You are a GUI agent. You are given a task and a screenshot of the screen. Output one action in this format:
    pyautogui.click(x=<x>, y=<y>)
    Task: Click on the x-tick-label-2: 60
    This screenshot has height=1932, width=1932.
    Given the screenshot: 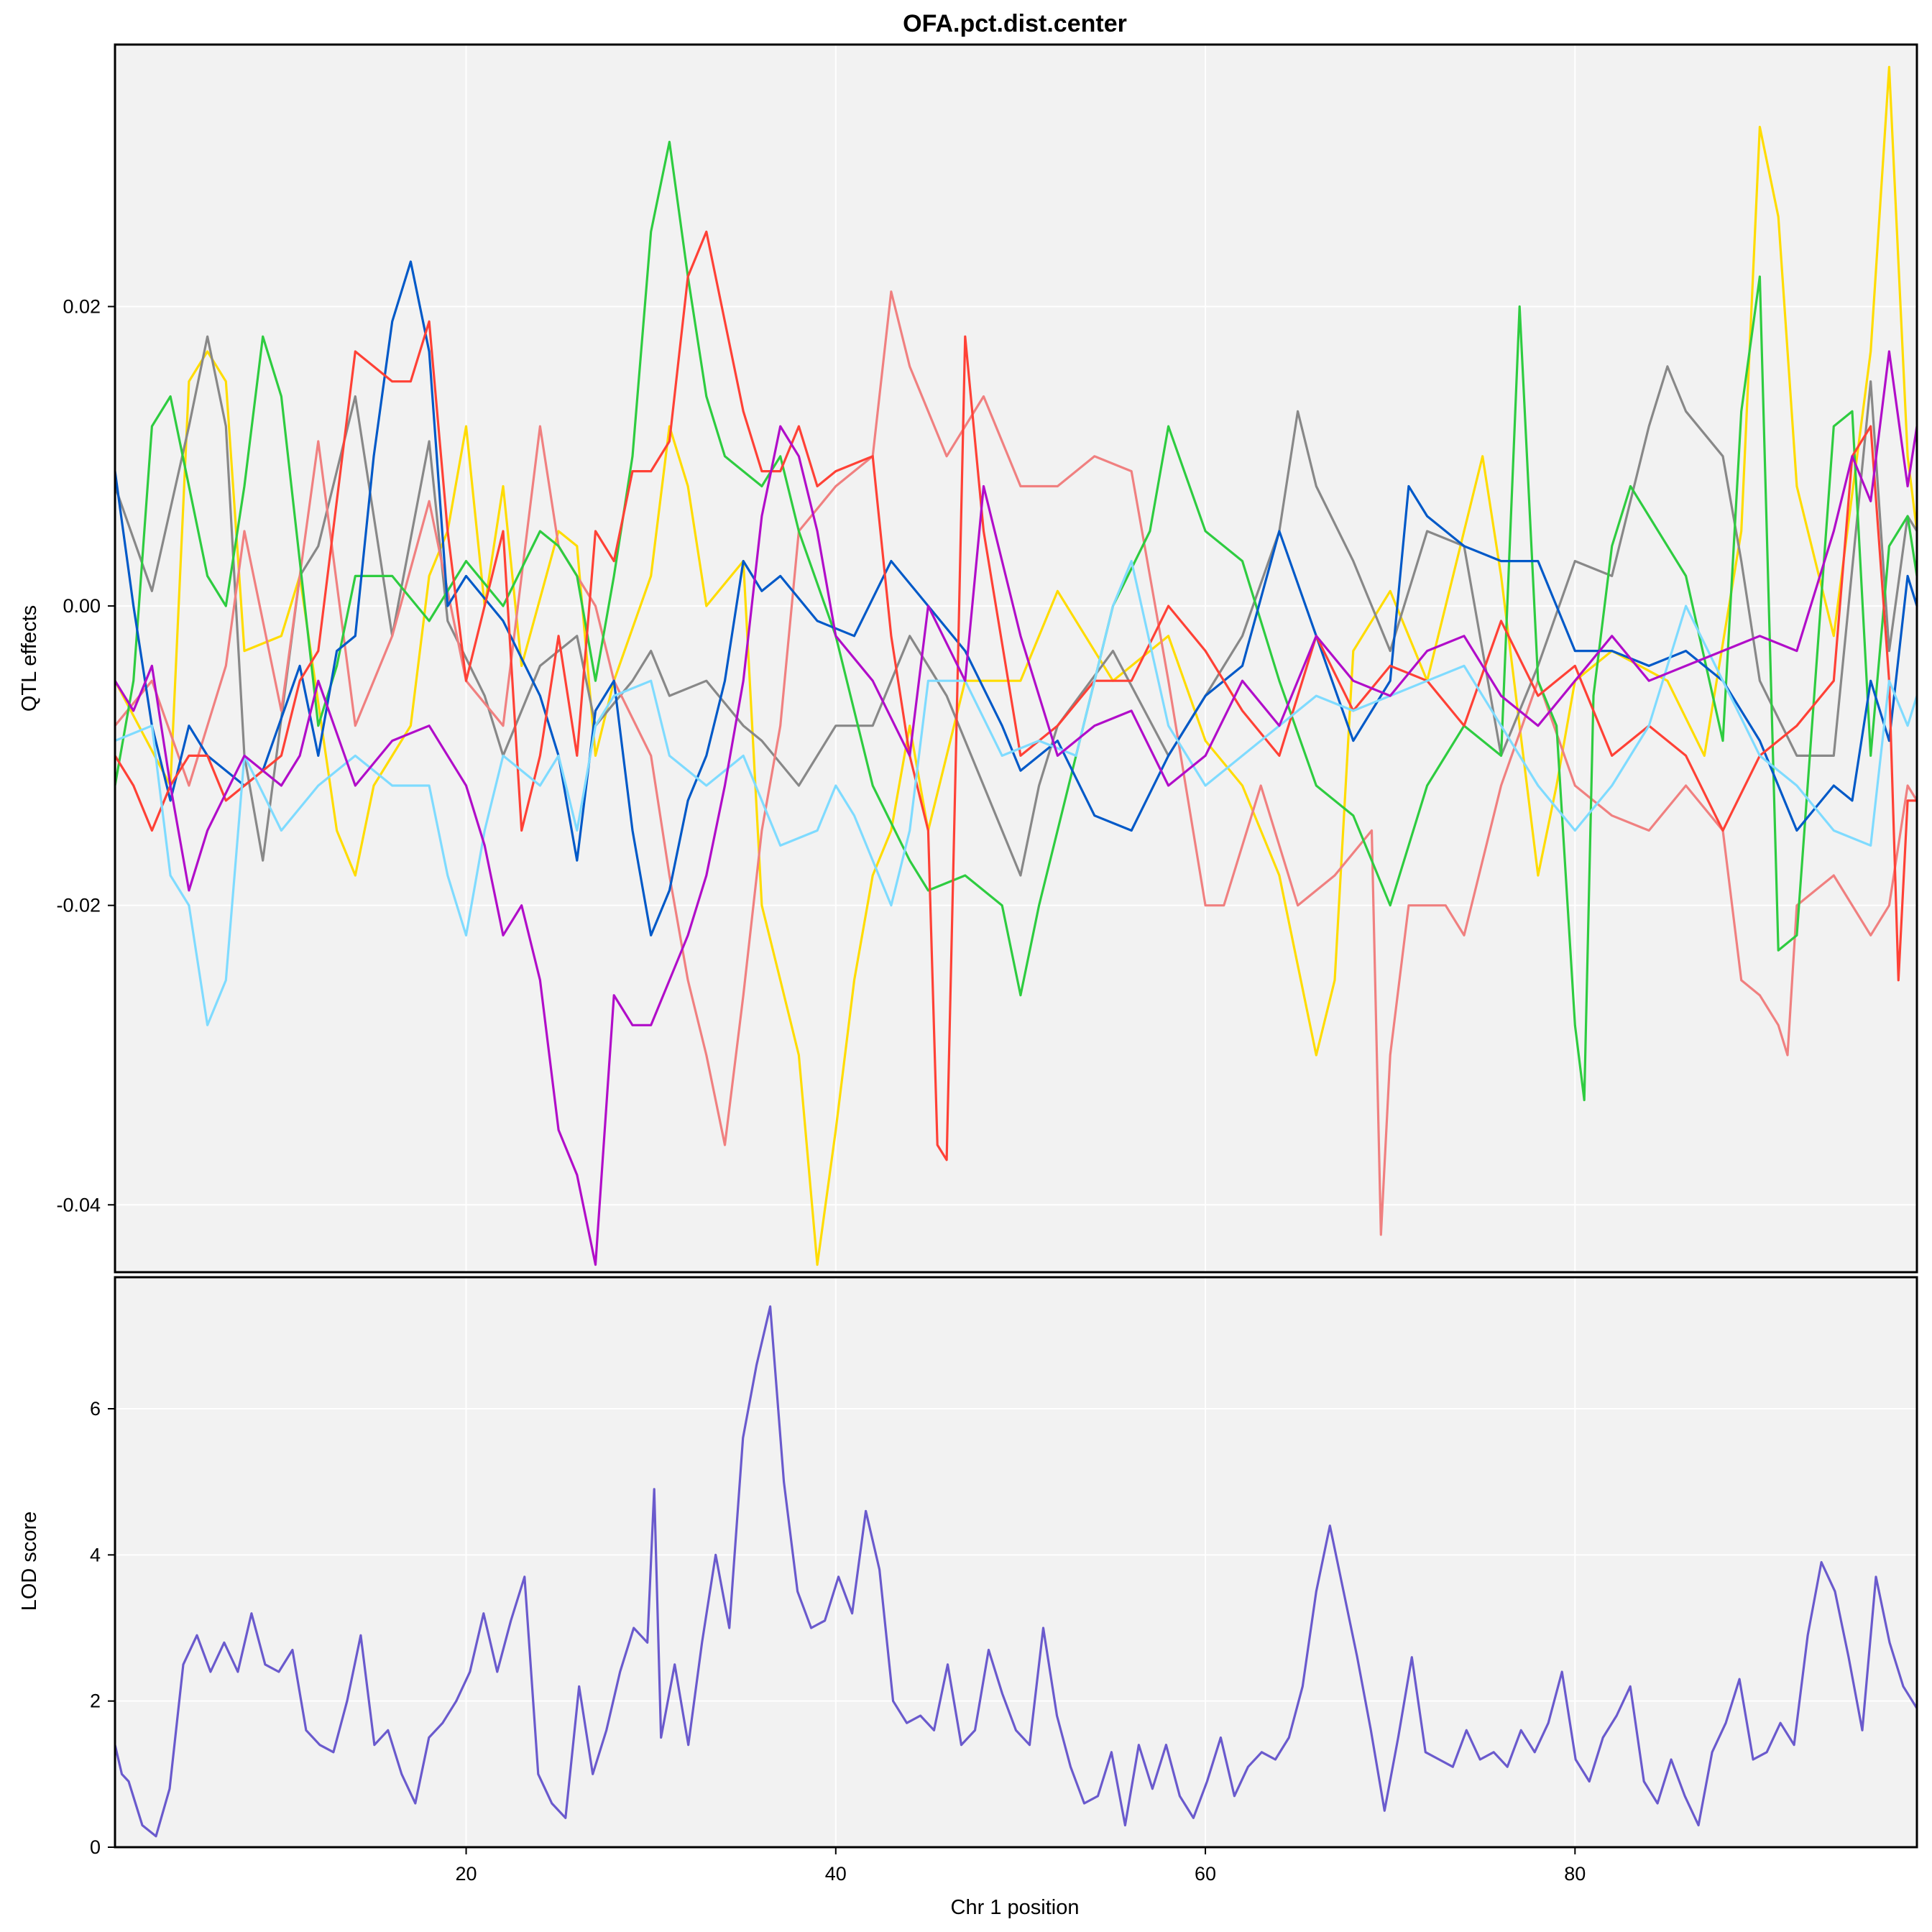 What is the action you would take?
    pyautogui.click(x=1205, y=1874)
    